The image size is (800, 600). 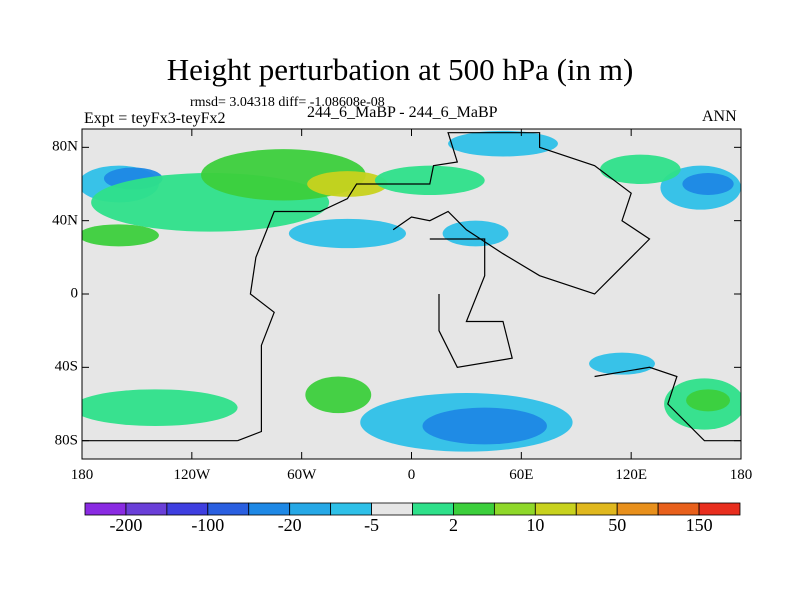 What do you see at coordinates (631, 475) in the screenshot?
I see `x-tick-label-5: 120E` at bounding box center [631, 475].